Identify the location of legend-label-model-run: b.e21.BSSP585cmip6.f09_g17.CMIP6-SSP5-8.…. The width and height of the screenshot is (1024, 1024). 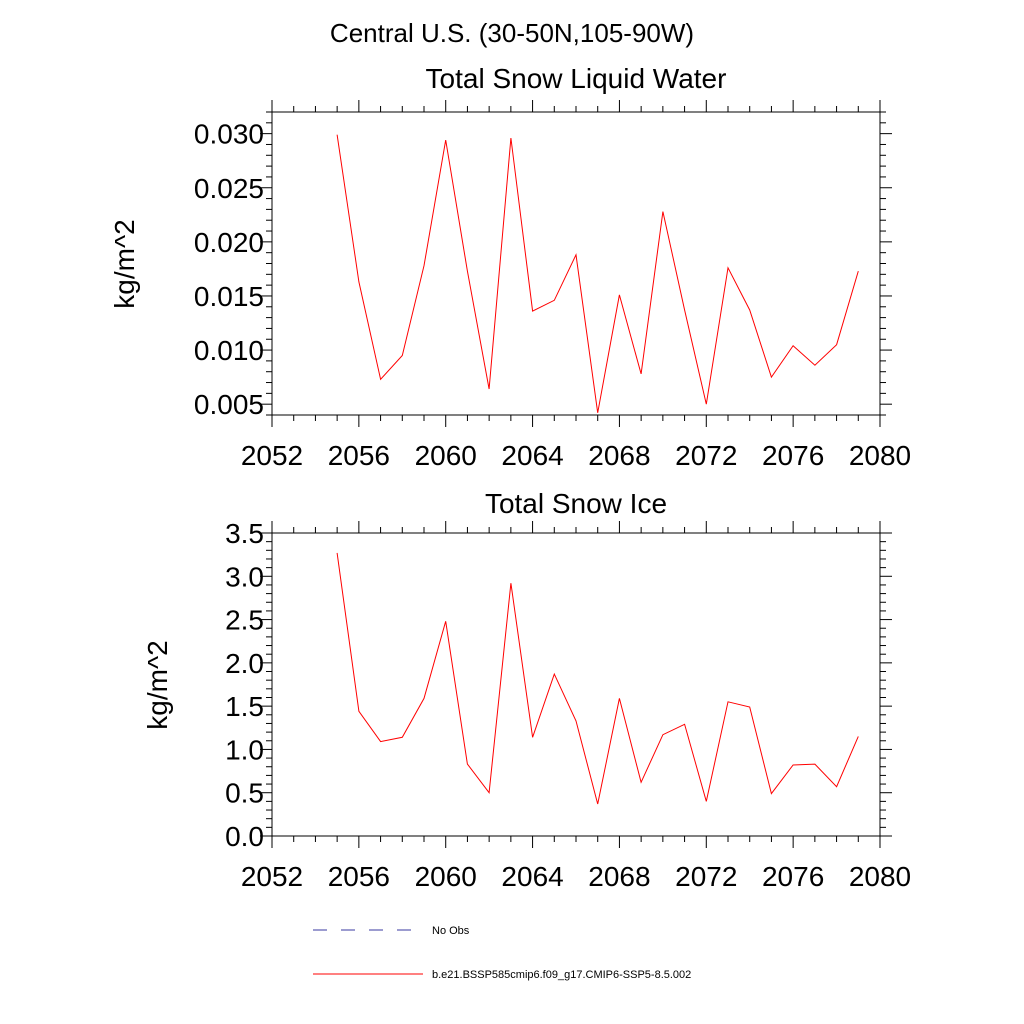
(561, 975).